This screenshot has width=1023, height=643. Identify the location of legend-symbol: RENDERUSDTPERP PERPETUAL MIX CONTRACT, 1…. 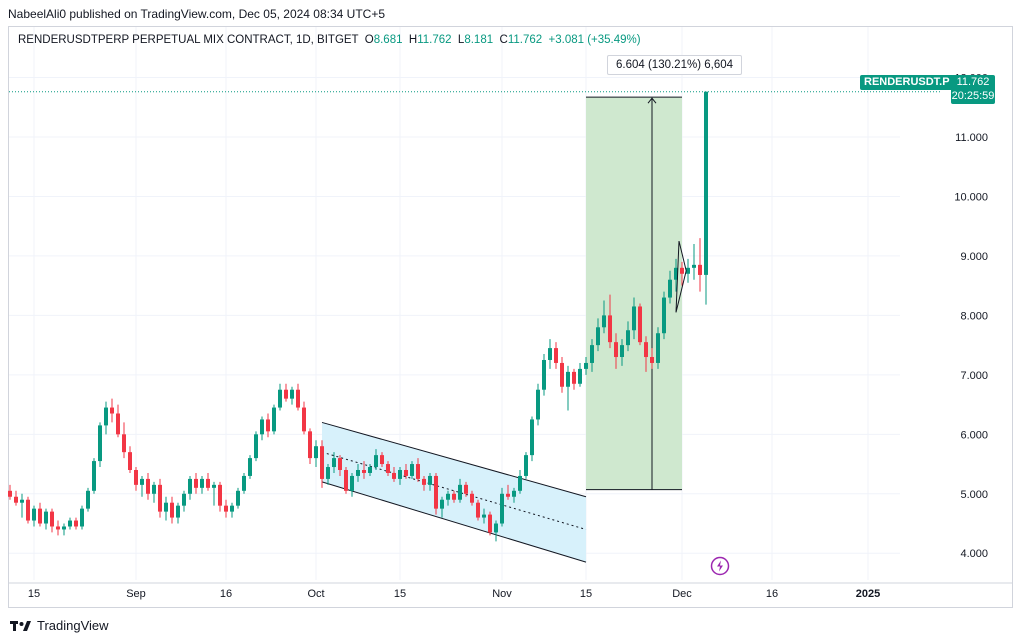
(188, 40).